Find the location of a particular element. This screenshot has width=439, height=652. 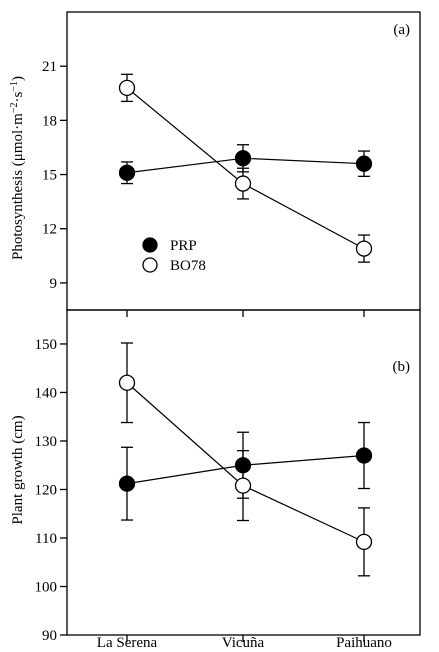

panel-b-ytick-label: 130 is located at coordinates (46, 442).